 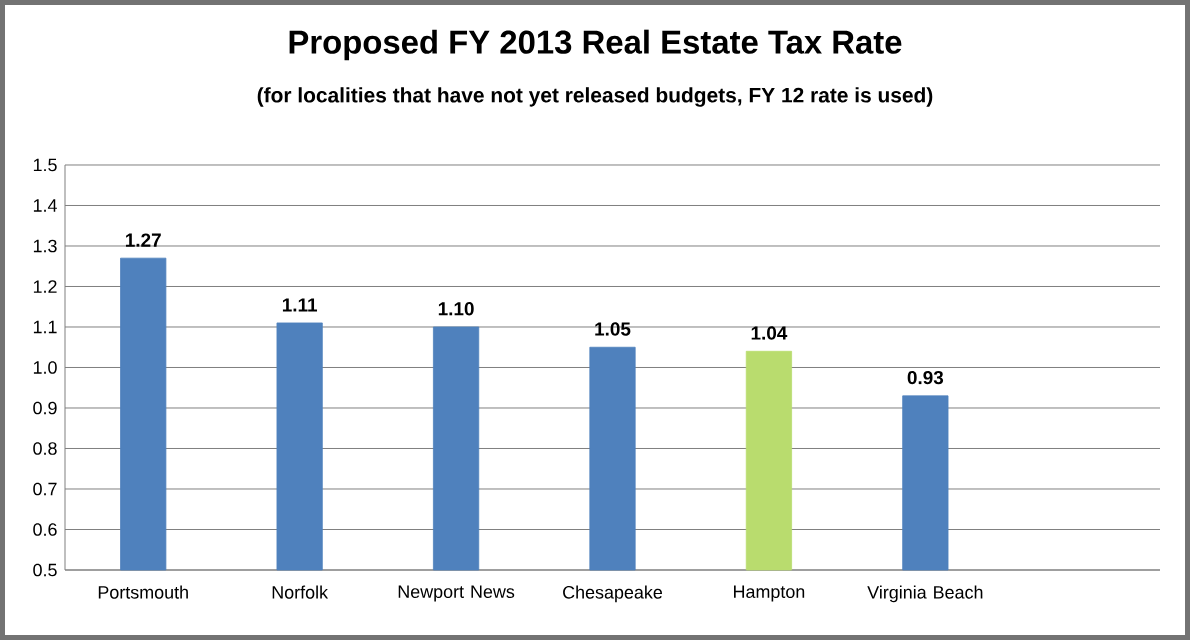 What do you see at coordinates (769, 593) in the screenshot?
I see `x-tick-label: Hampton` at bounding box center [769, 593].